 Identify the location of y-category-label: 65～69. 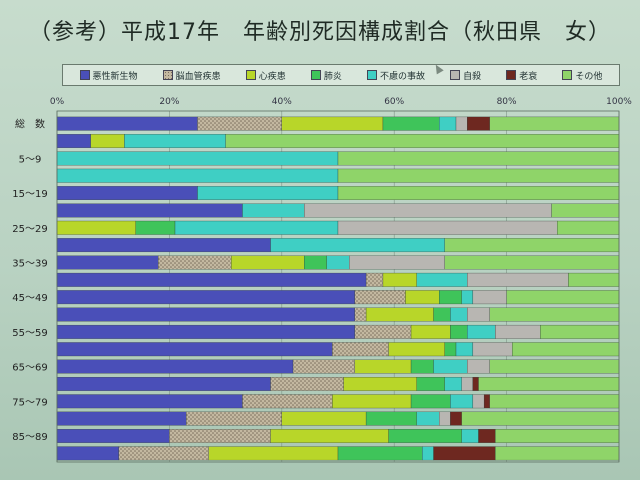
(29, 368).